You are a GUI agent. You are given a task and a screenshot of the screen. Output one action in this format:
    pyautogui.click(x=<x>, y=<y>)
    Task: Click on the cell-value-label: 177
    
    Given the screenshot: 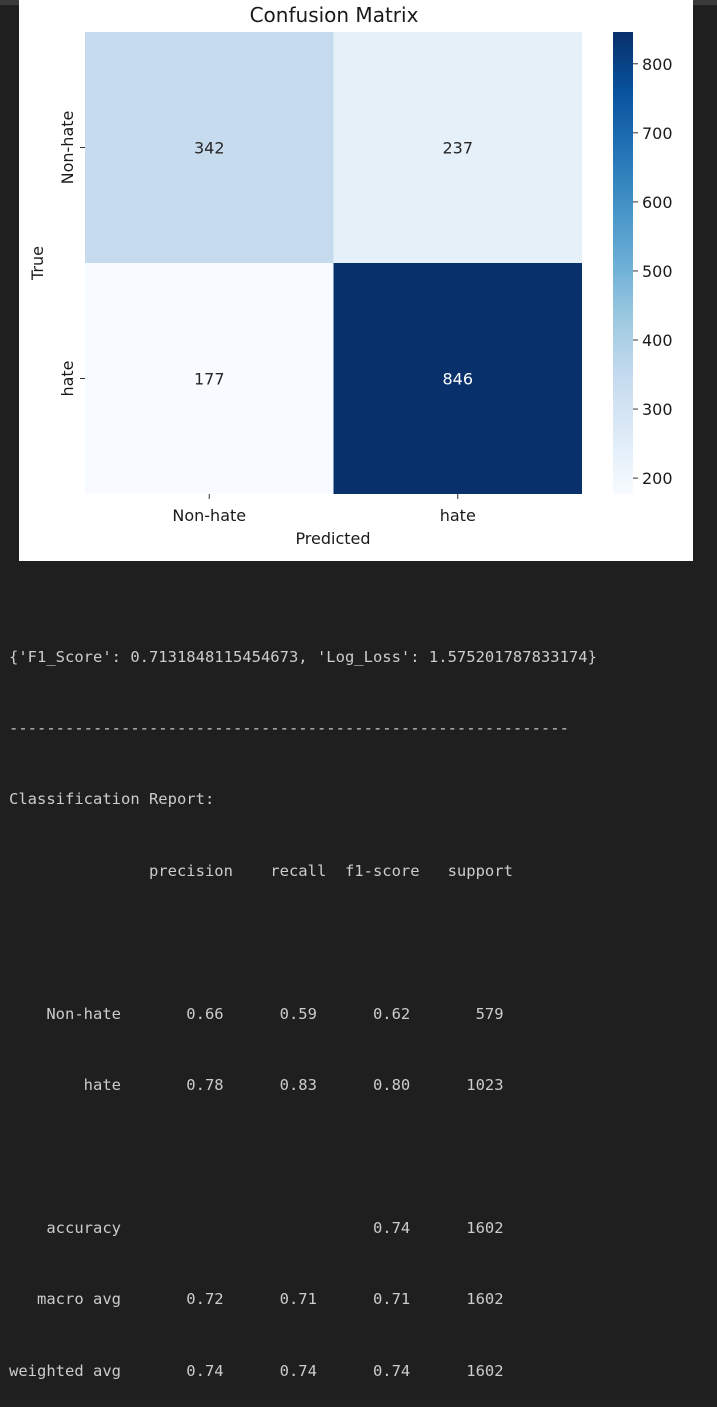 What is the action you would take?
    pyautogui.click(x=209, y=379)
    